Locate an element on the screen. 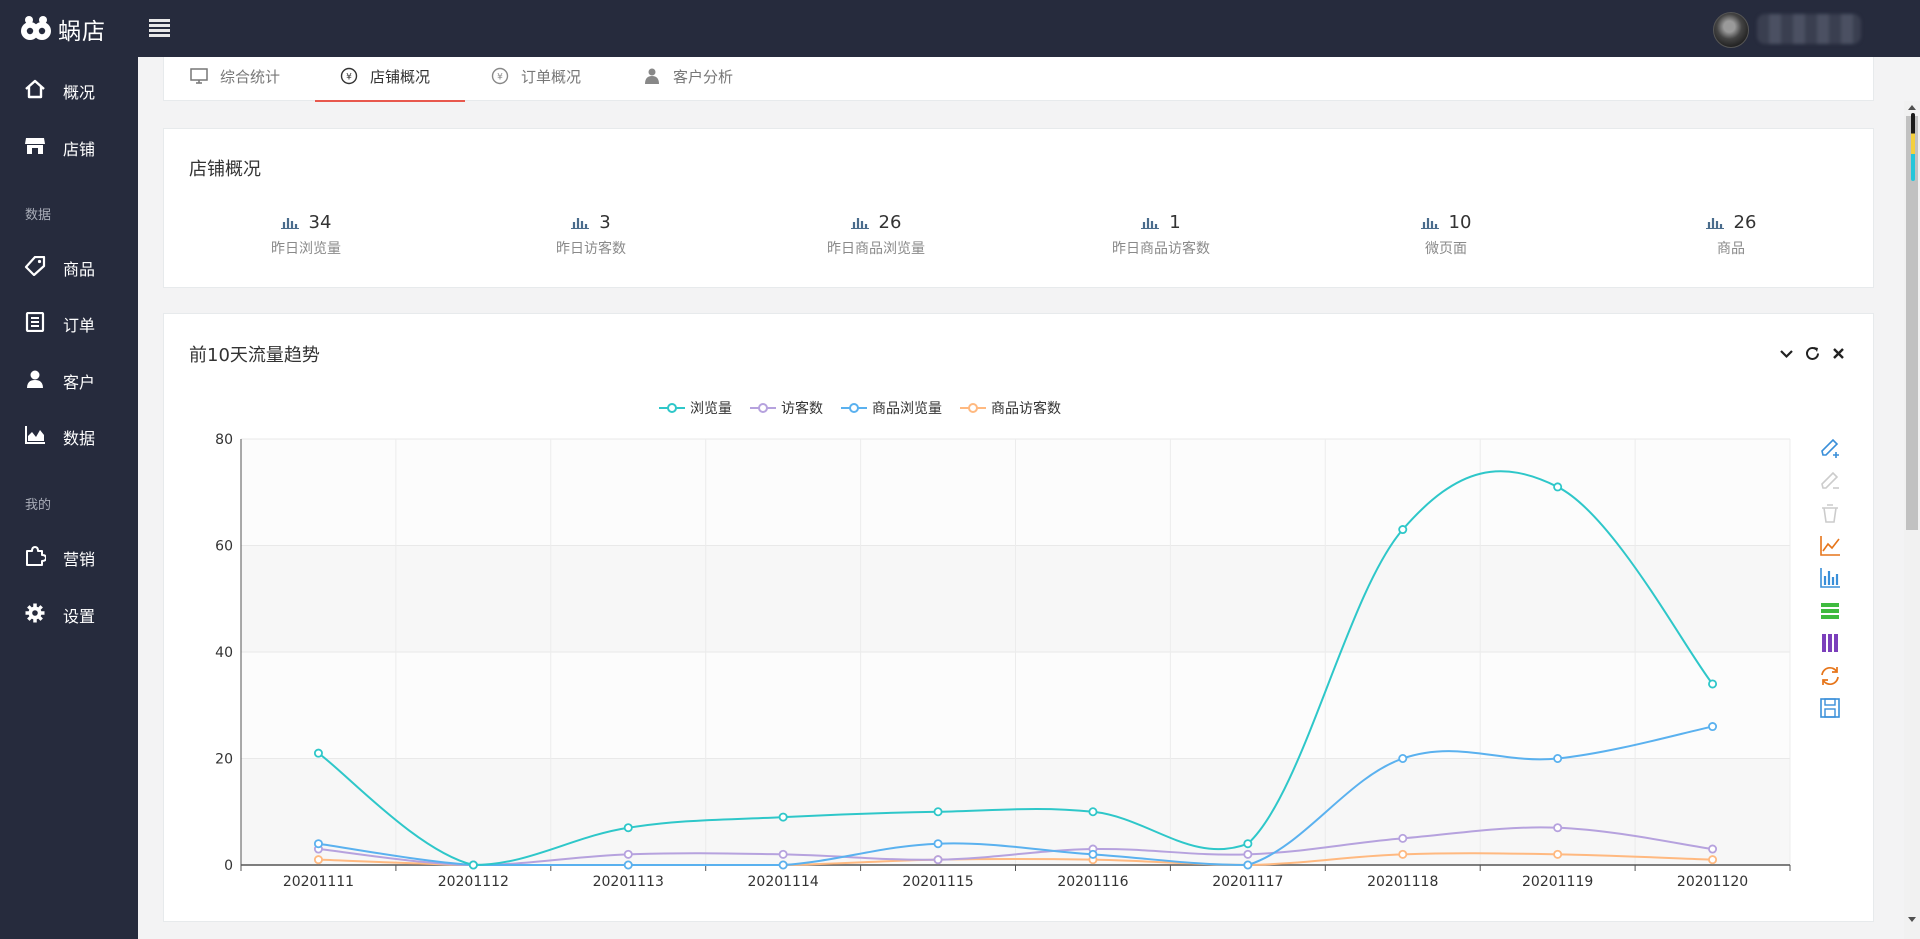 The height and width of the screenshot is (939, 1920). stat-value: 1 is located at coordinates (1175, 222).